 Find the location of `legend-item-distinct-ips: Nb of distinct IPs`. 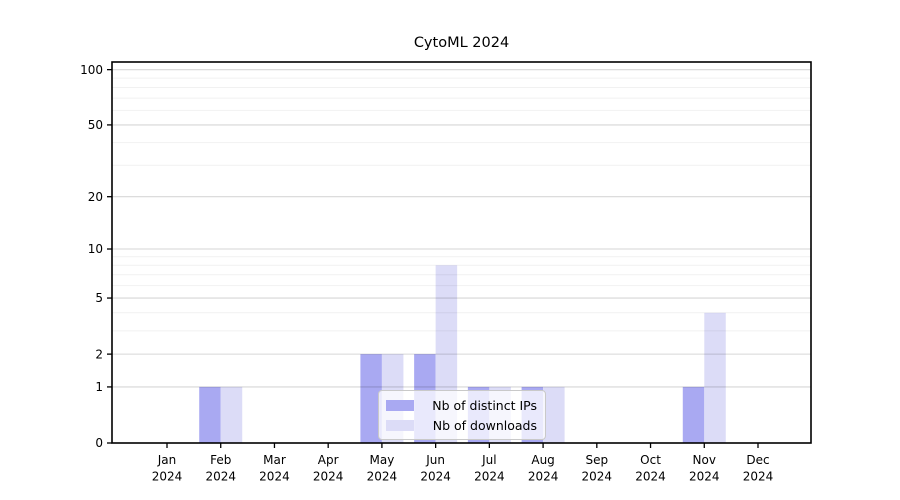

legend-item-distinct-ips: Nb of distinct IPs is located at coordinates (461, 405).